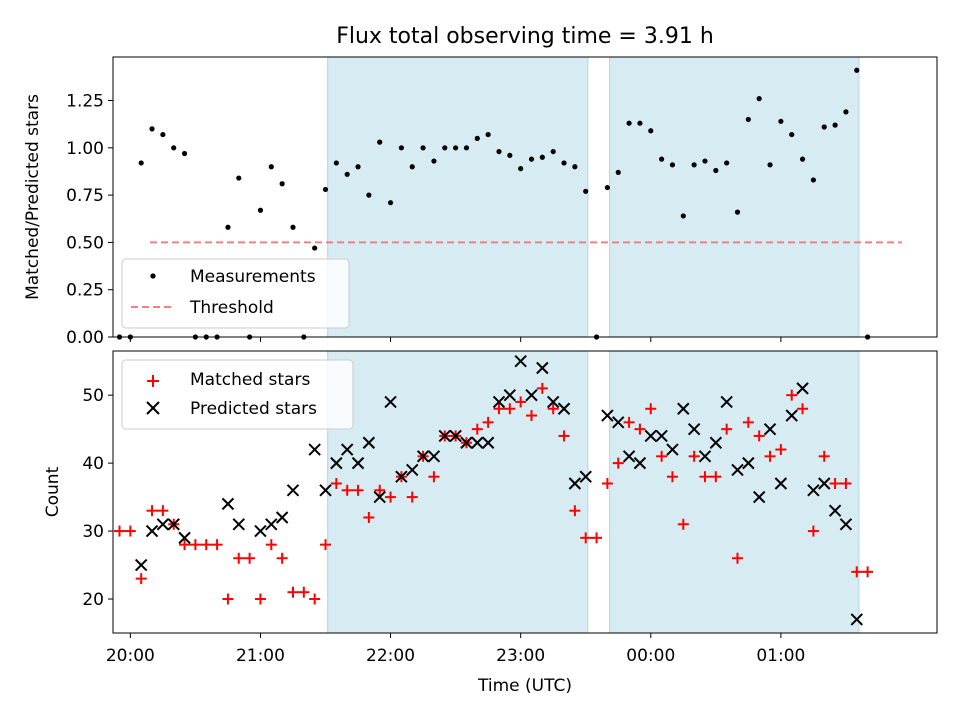 The image size is (960, 725). I want to click on xtick-label: 00:00, so click(650, 656).